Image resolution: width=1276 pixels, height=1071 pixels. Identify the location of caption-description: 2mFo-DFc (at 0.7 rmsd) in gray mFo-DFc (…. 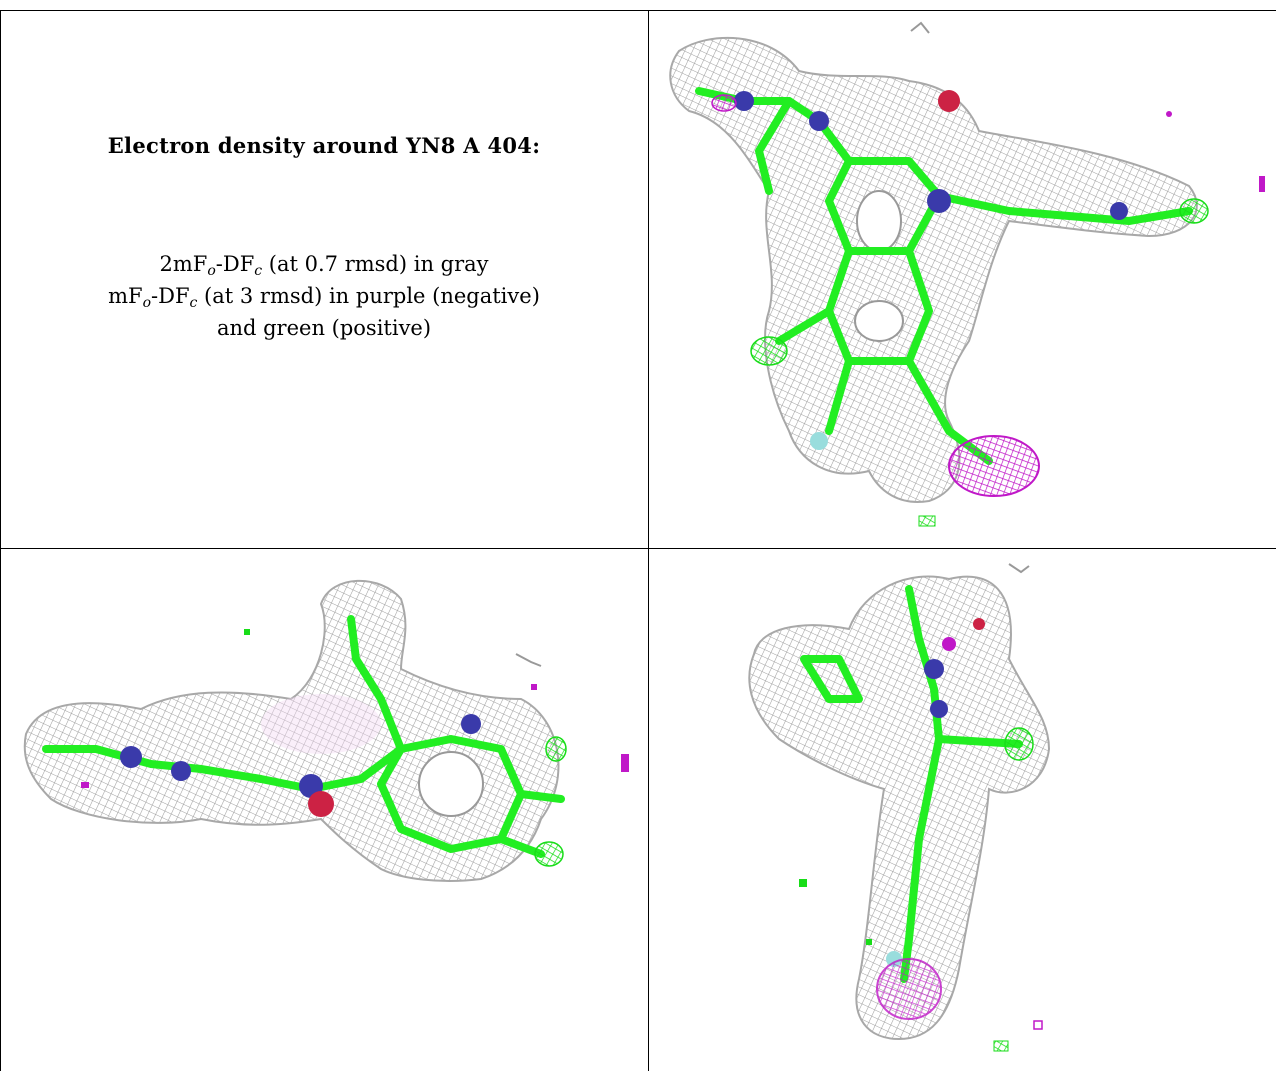
(324, 296).